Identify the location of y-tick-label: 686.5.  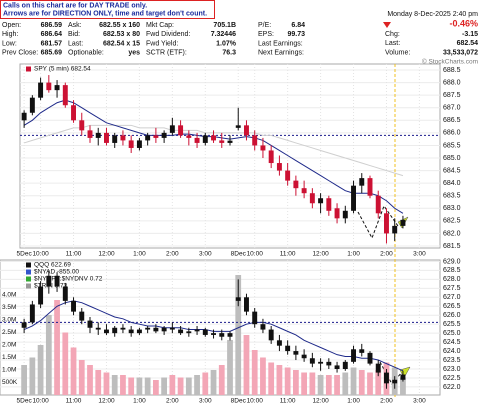
(452, 120).